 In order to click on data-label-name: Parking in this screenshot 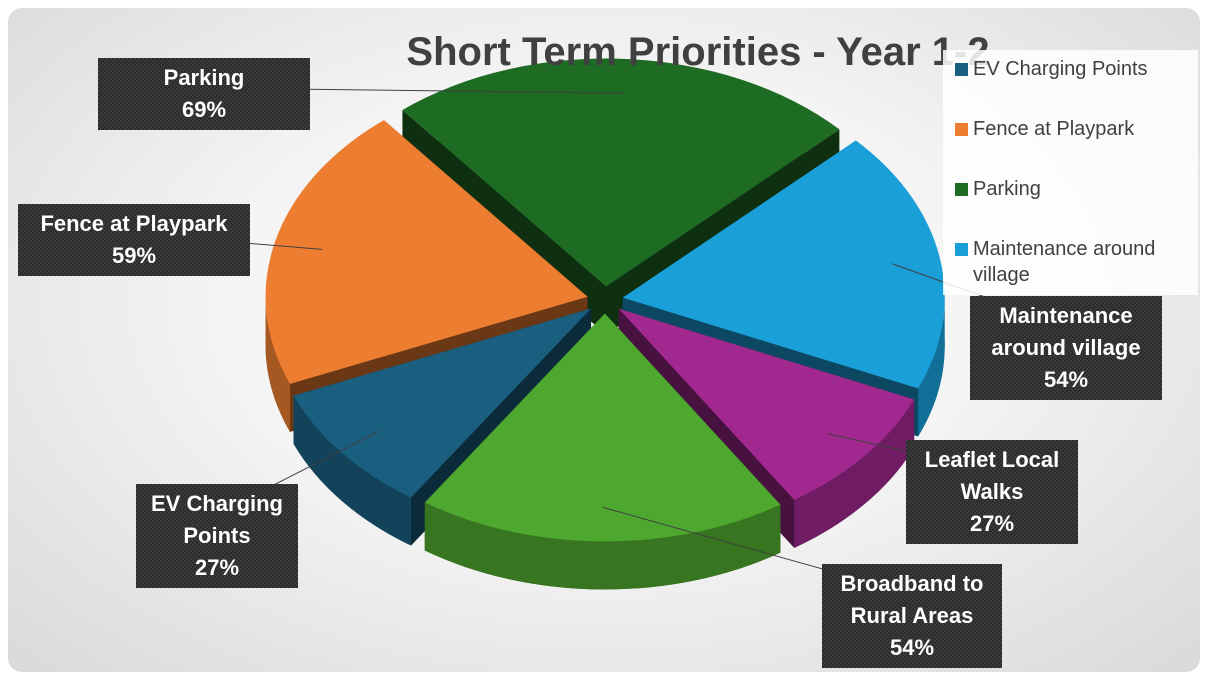, I will do `click(204, 77)`.